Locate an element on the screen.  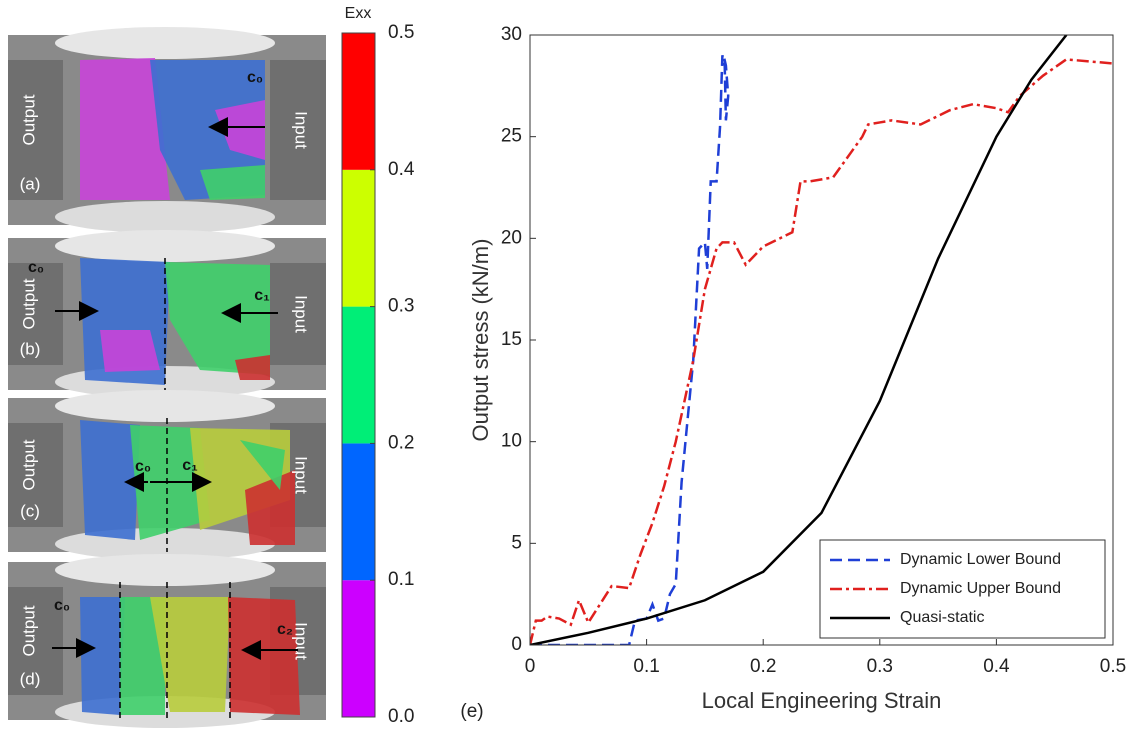
y-tick-label: 0 is located at coordinates (516, 644).